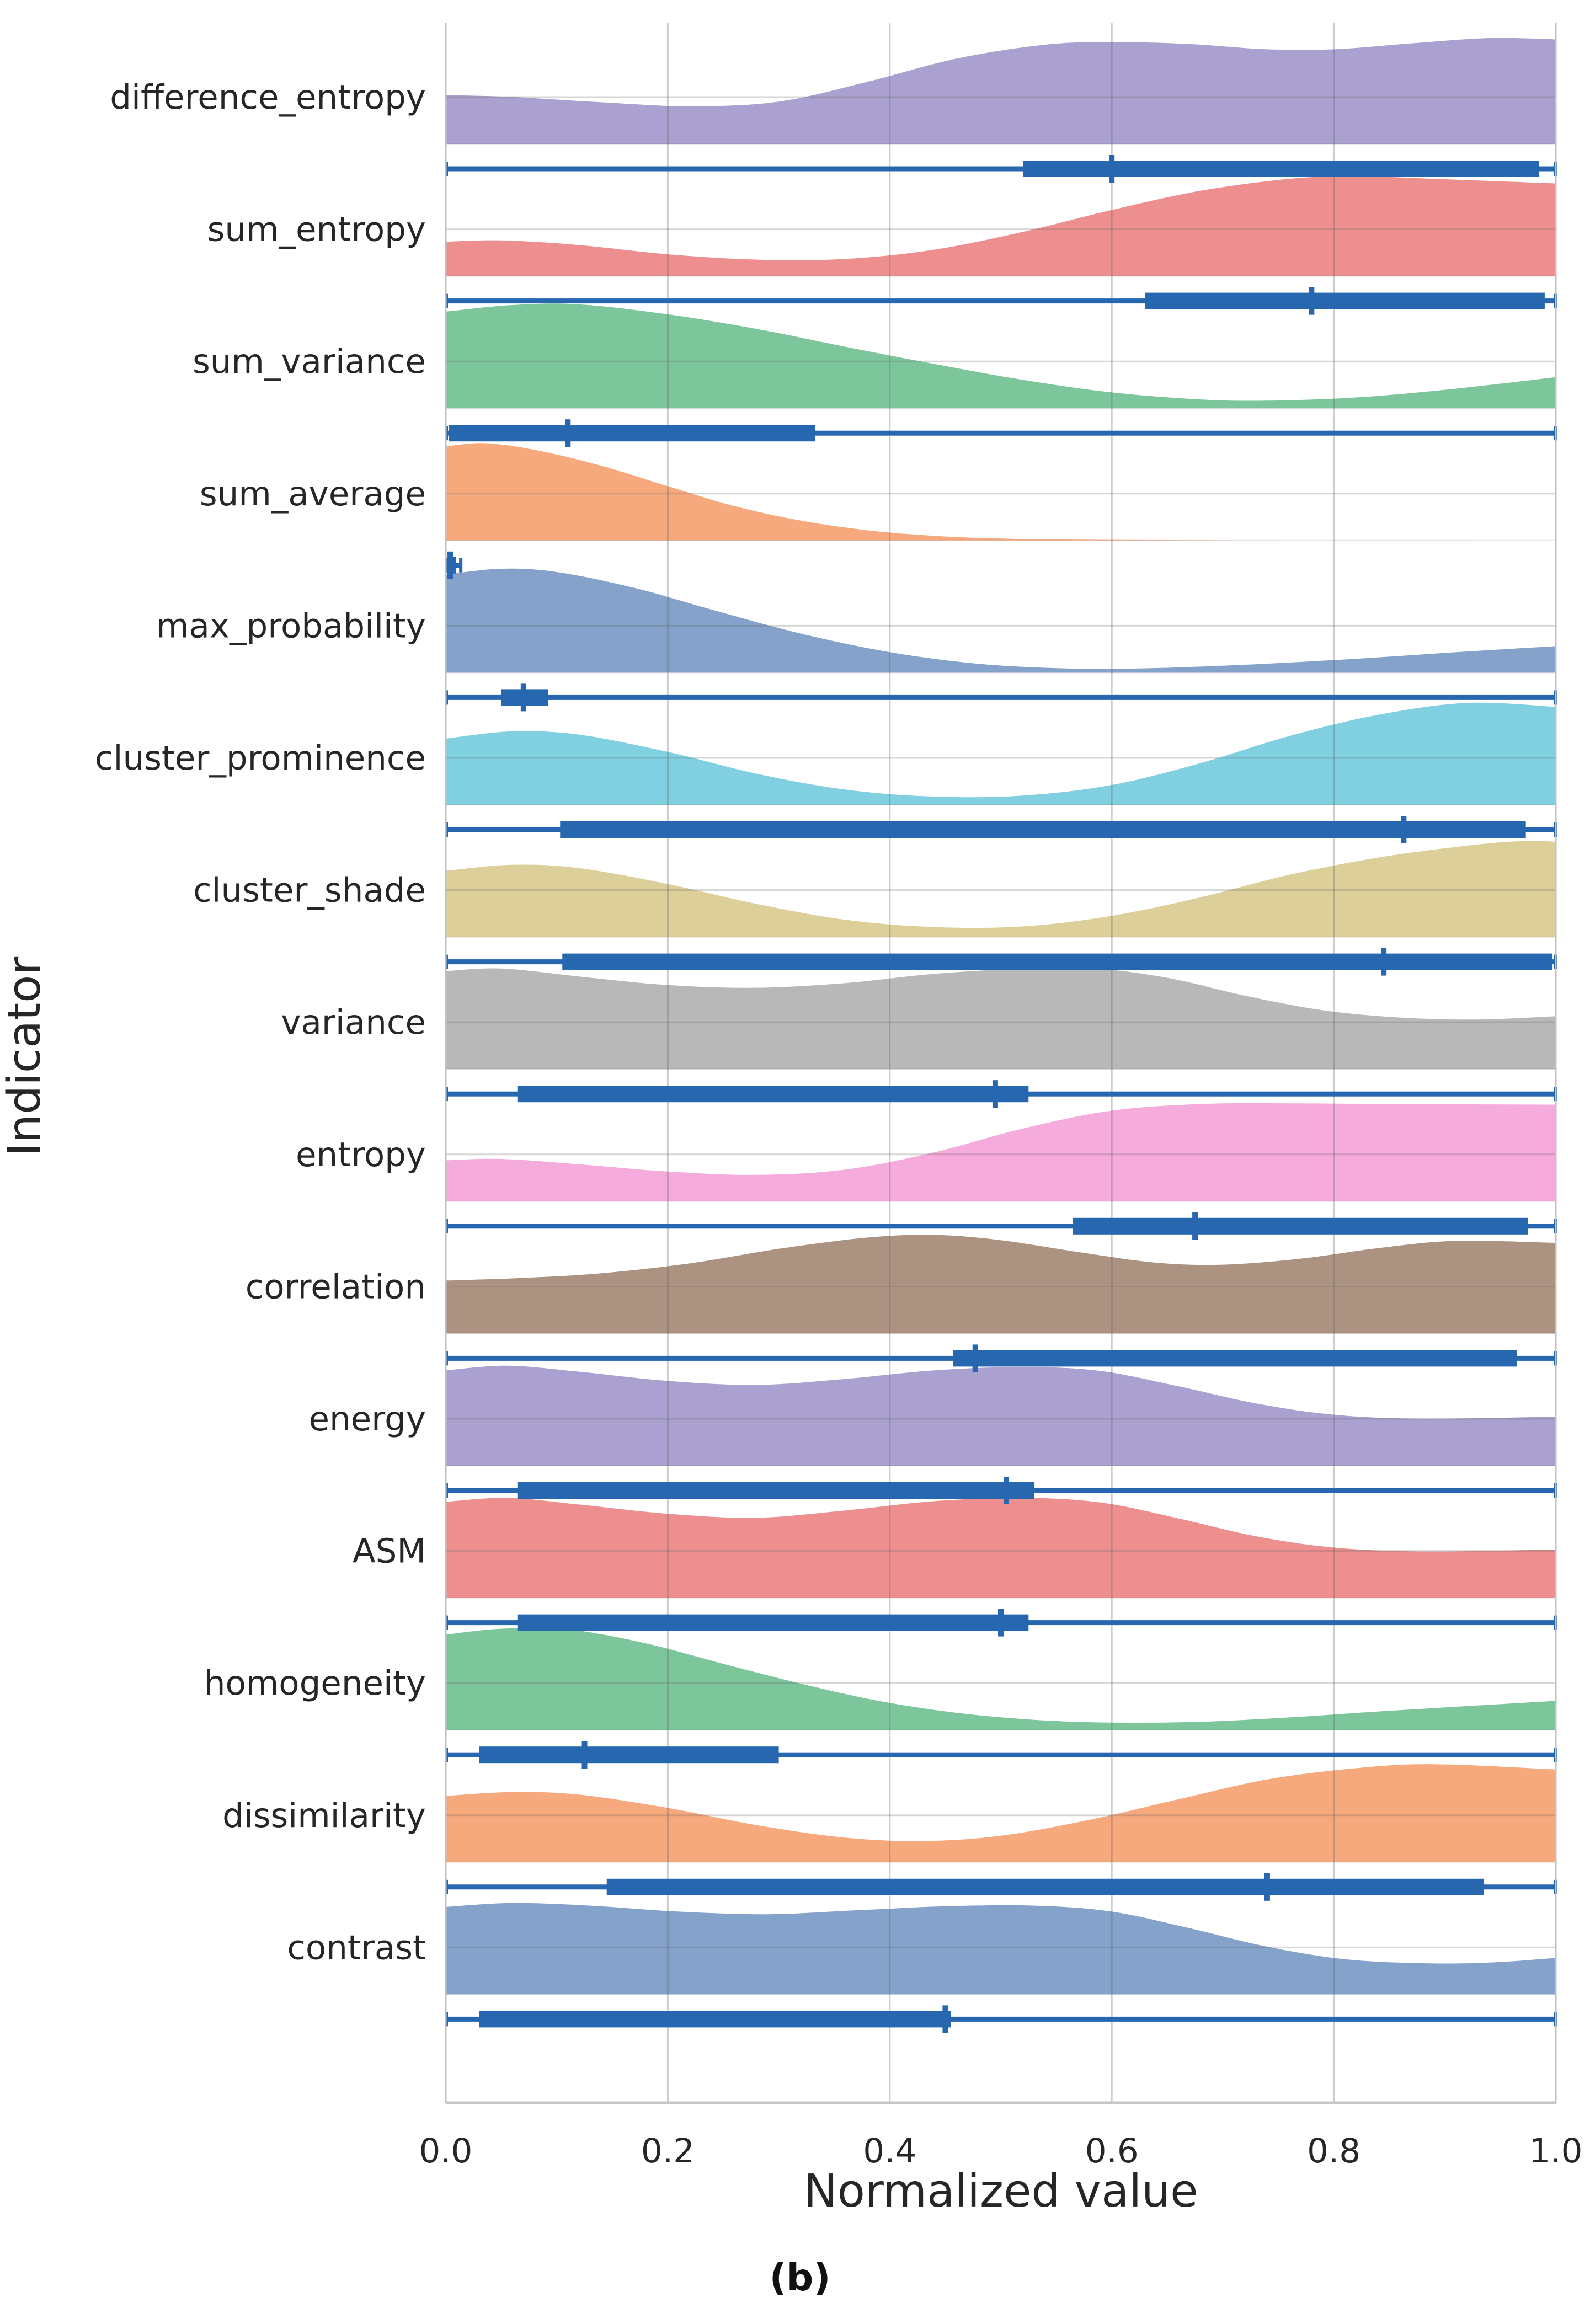  What do you see at coordinates (356, 1947) in the screenshot?
I see `row-label-contrast: contrast` at bounding box center [356, 1947].